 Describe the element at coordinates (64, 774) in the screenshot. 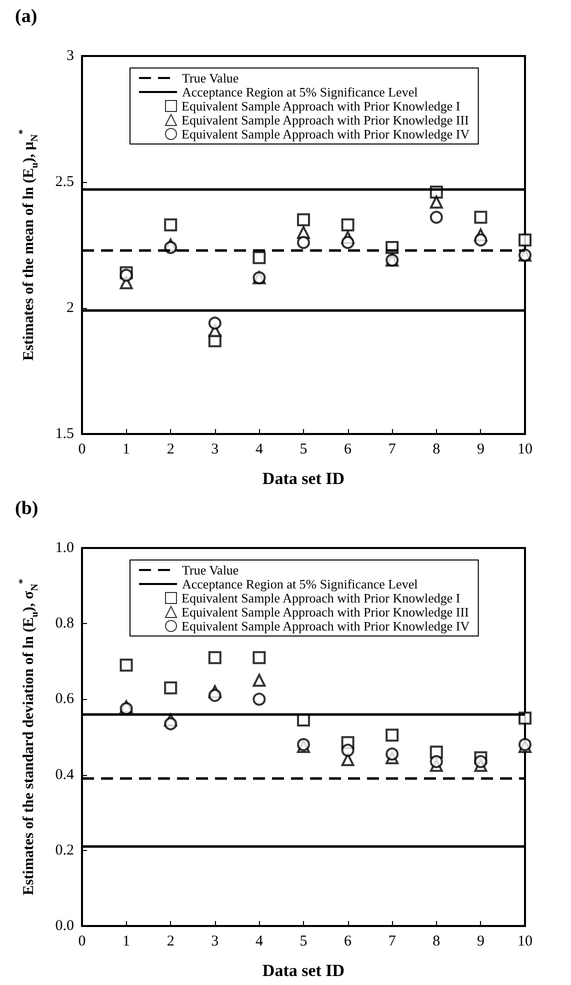

I see `y-tick-label: 0.4` at that location.